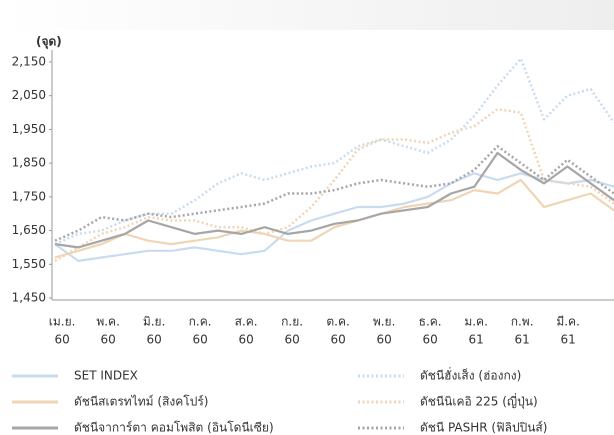 The height and width of the screenshot is (435, 614). I want to click on legend-label: ดัชนีฮั่งเส็ง (ฮ่องกง), so click(470, 375).